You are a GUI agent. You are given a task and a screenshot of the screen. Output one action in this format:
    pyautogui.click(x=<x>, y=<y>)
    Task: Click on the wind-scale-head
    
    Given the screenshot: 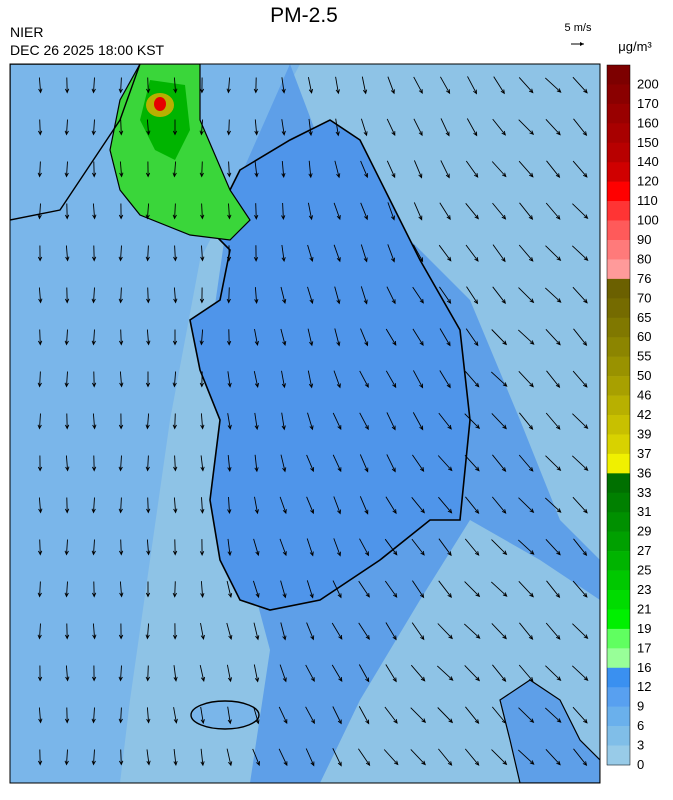 What is the action you would take?
    pyautogui.click(x=582, y=44)
    